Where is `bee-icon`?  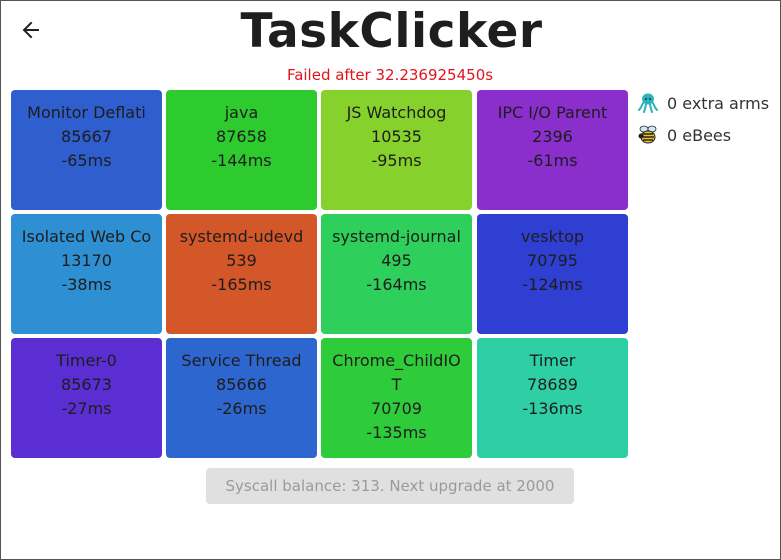 bee-icon is located at coordinates (647, 134).